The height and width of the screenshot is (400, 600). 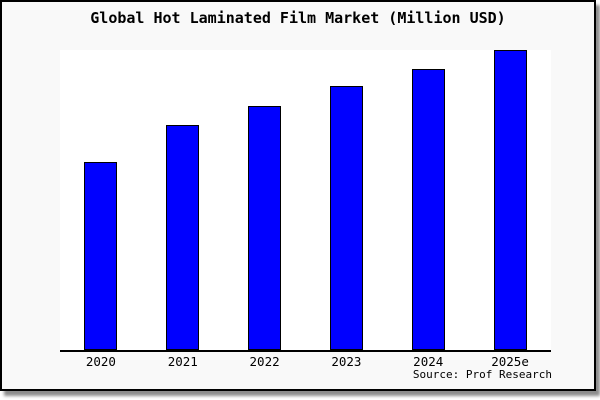 I want to click on x-tick-label: 2022, so click(x=264, y=361).